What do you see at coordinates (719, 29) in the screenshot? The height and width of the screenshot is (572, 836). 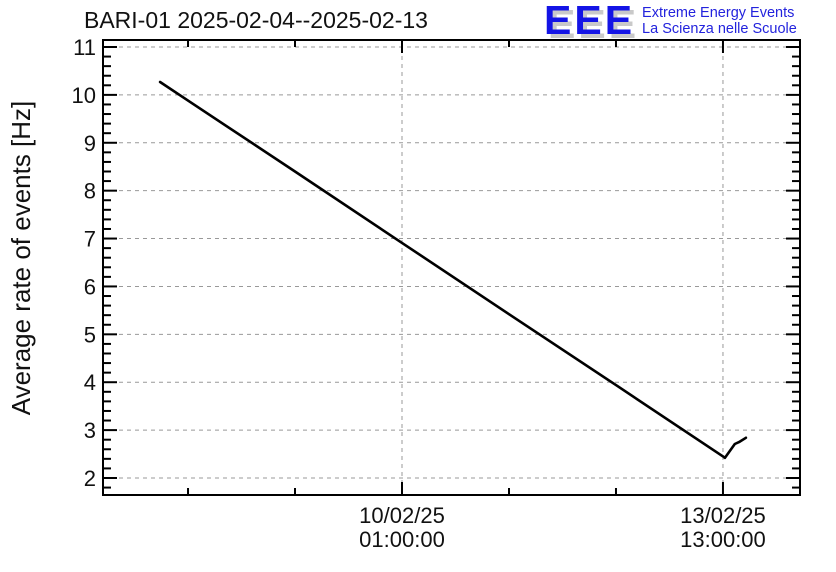 I see `eee-logo-line2: La Scienza nelle Scuole` at bounding box center [719, 29].